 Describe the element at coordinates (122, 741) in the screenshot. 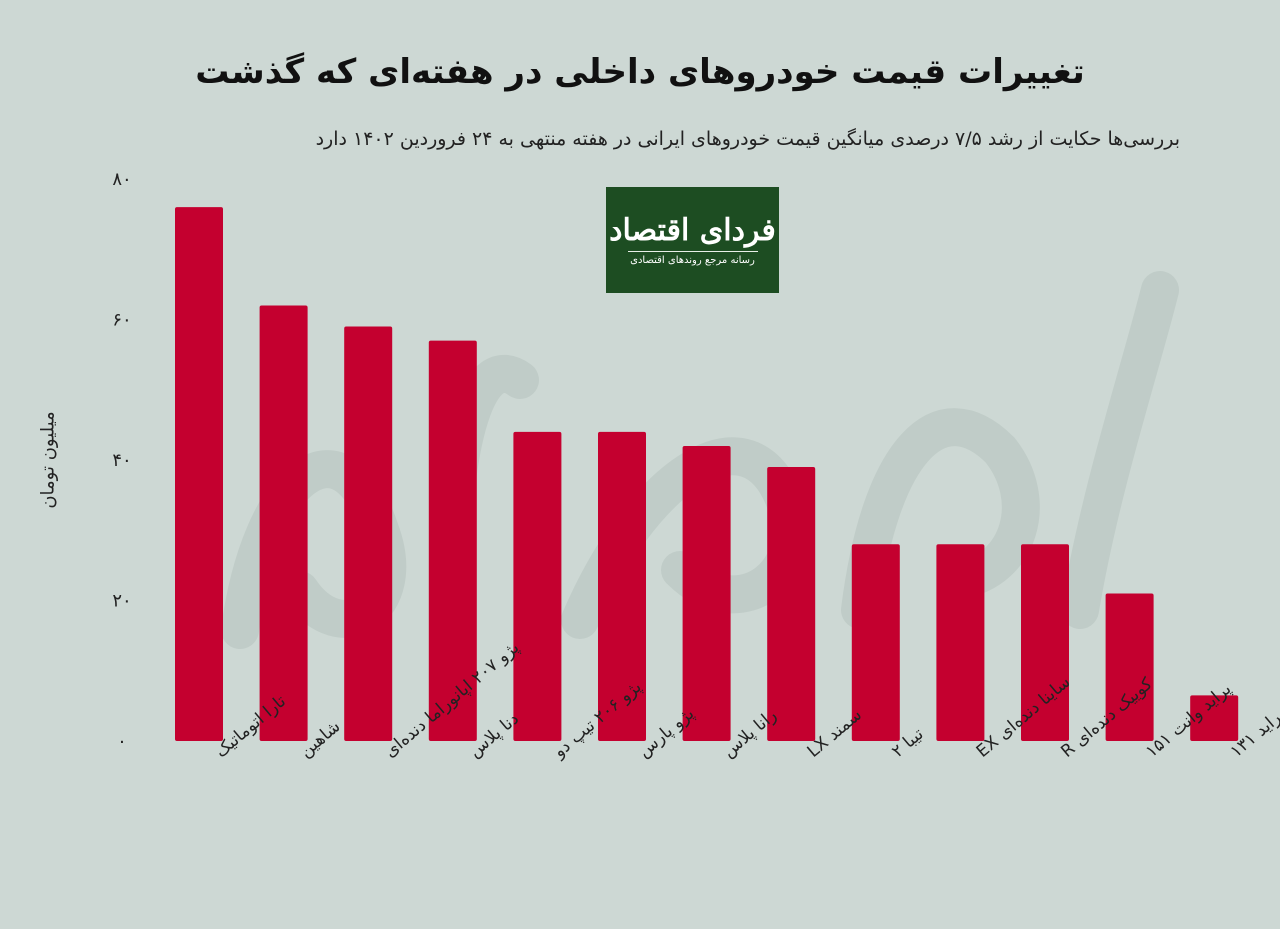

I see `y-tick-label: ۰` at that location.